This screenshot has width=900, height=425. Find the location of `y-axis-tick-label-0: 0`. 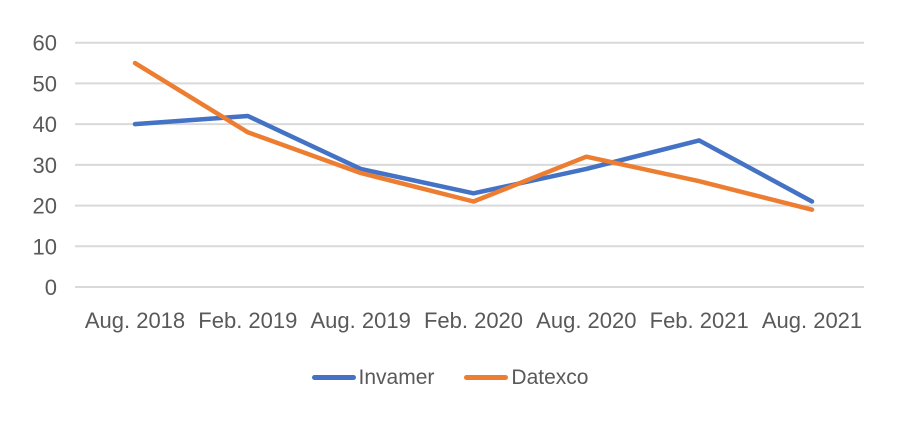

y-axis-tick-label-0: 0 is located at coordinates (51, 287).